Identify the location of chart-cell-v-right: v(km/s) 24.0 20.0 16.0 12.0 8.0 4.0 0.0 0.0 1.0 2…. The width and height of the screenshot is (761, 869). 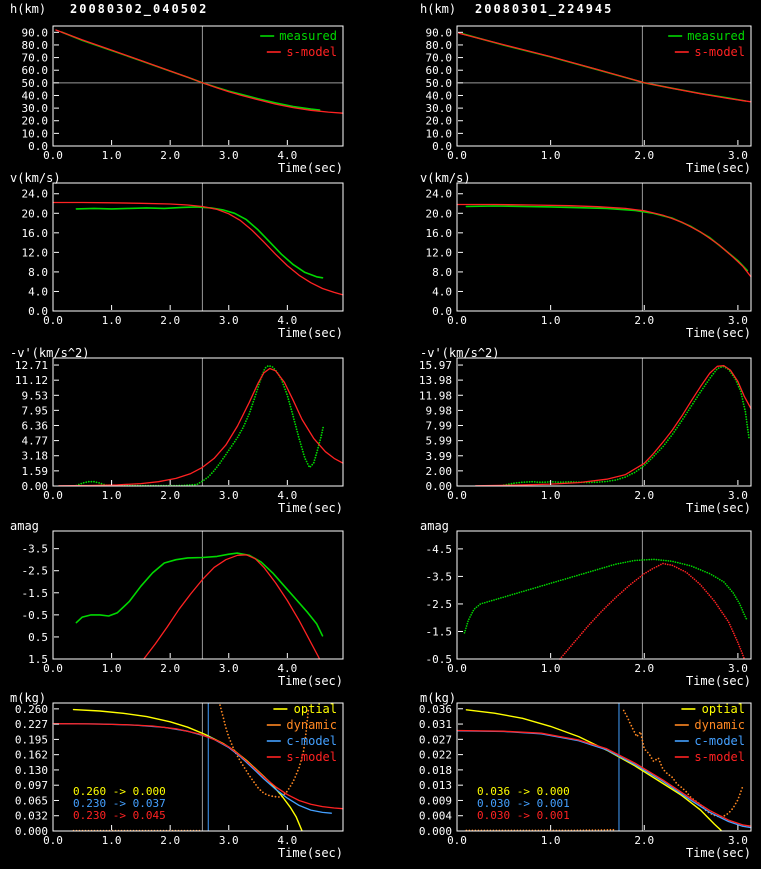
(570, 256).